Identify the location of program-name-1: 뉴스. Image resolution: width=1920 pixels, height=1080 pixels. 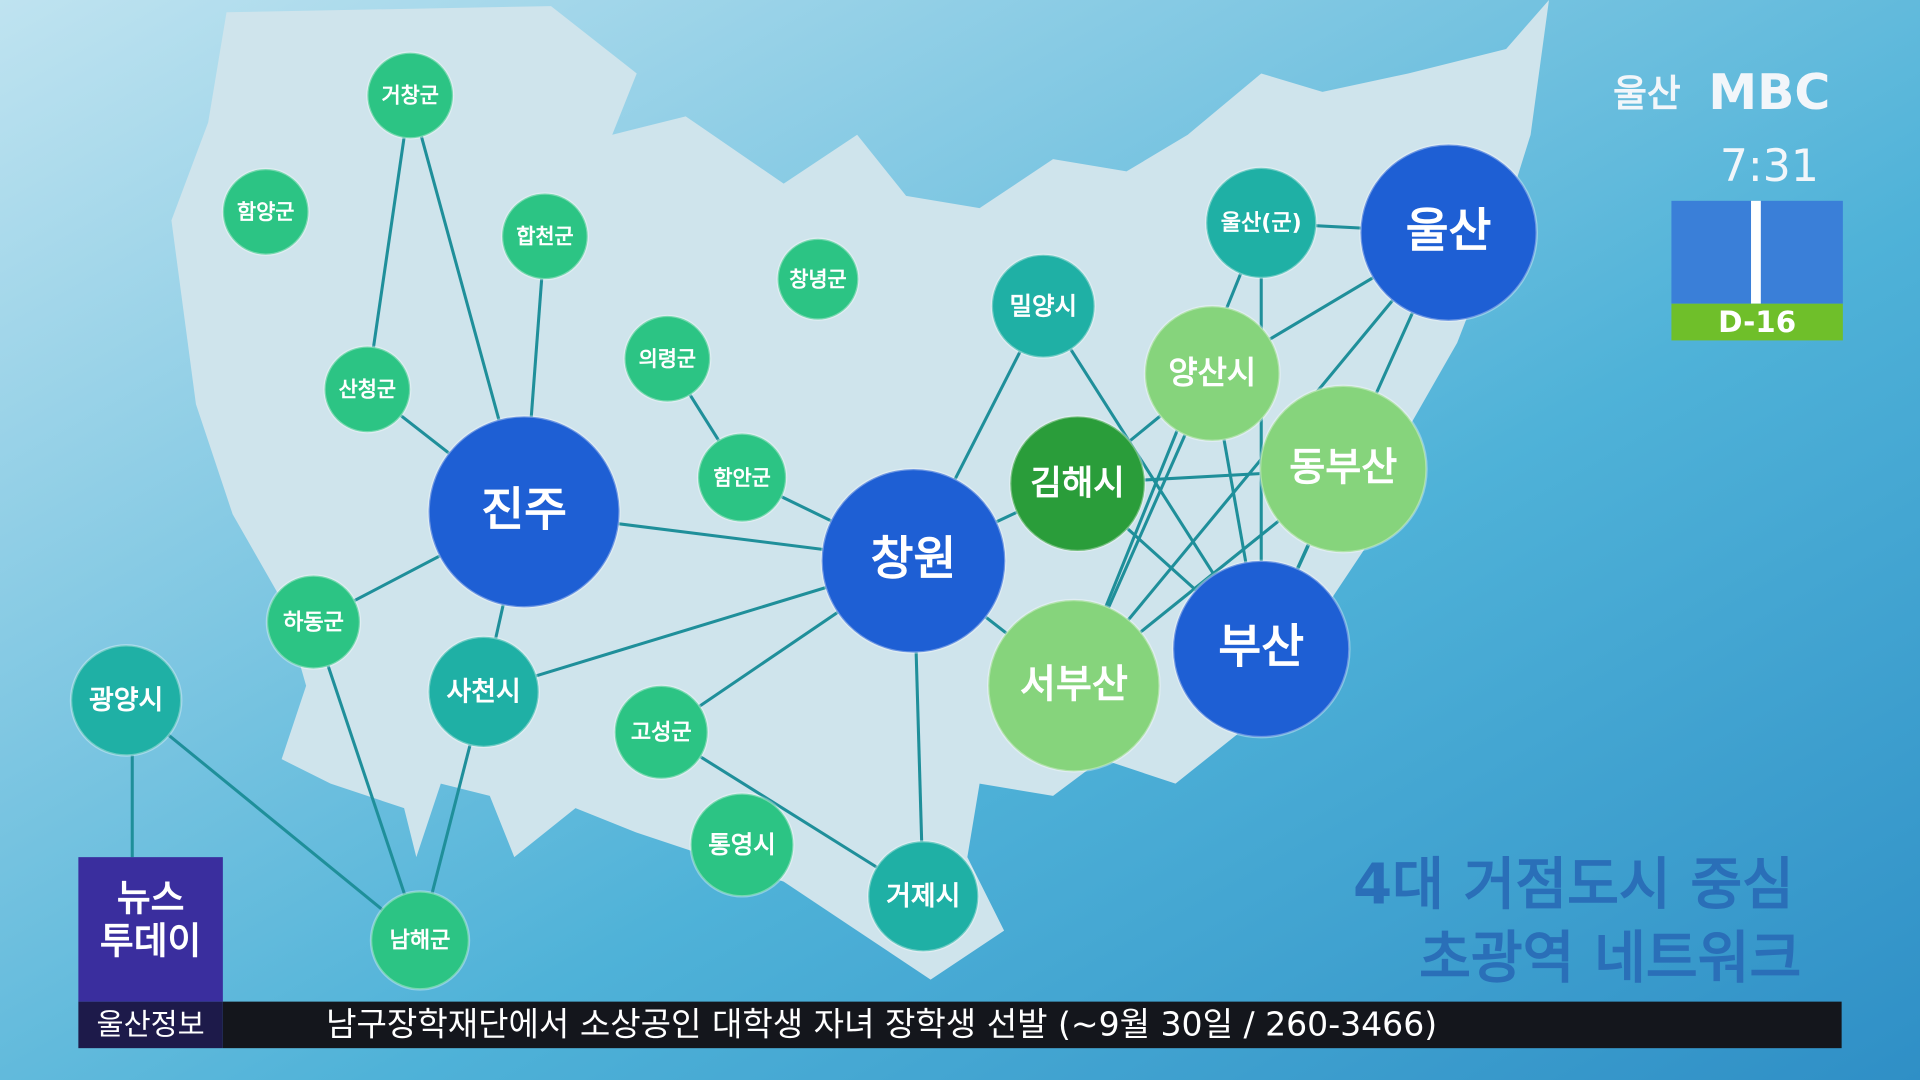
(151, 898).